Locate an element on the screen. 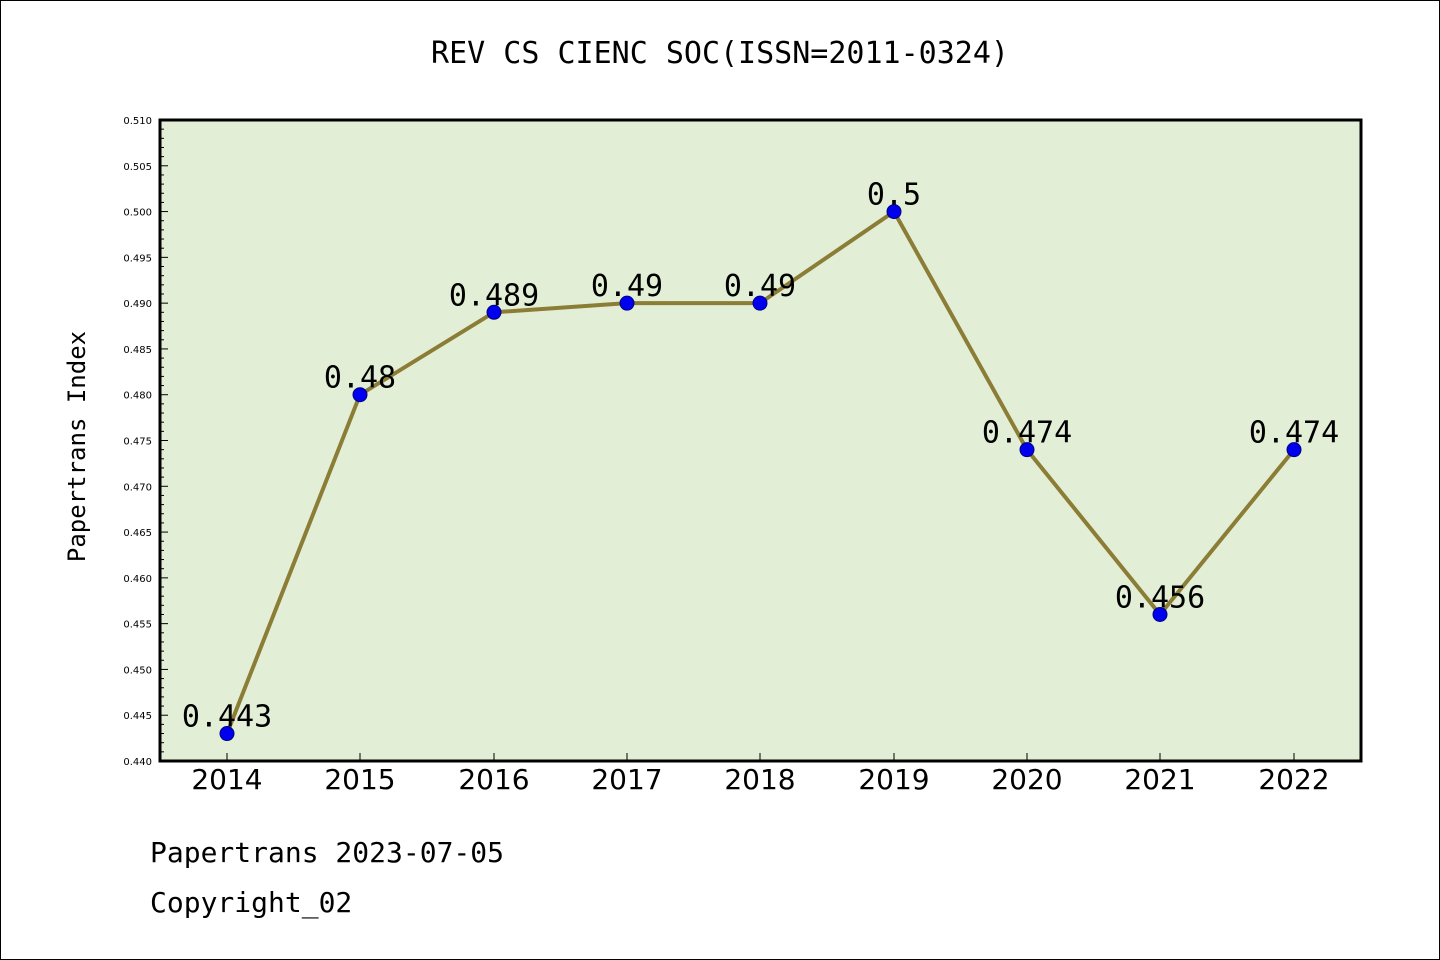 This screenshot has width=1440, height=960. y-tick-label: 0.445 is located at coordinates (137, 716).